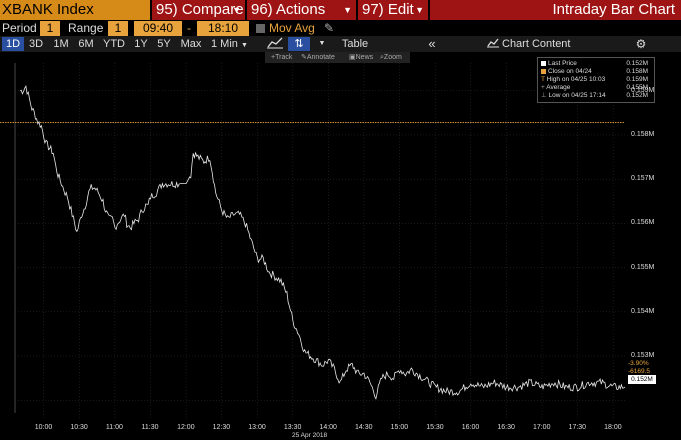 The width and height of the screenshot is (681, 440). I want to click on x-tick-label: 15:30, so click(435, 427).